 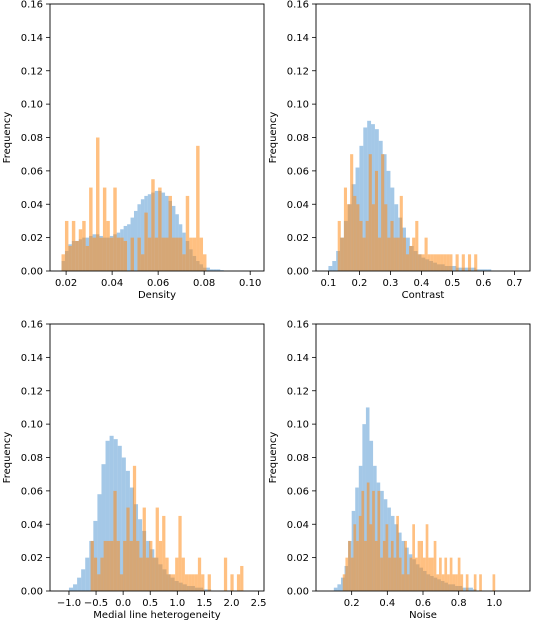 I want to click on x-tick-label: 0.6, so click(x=484, y=283).